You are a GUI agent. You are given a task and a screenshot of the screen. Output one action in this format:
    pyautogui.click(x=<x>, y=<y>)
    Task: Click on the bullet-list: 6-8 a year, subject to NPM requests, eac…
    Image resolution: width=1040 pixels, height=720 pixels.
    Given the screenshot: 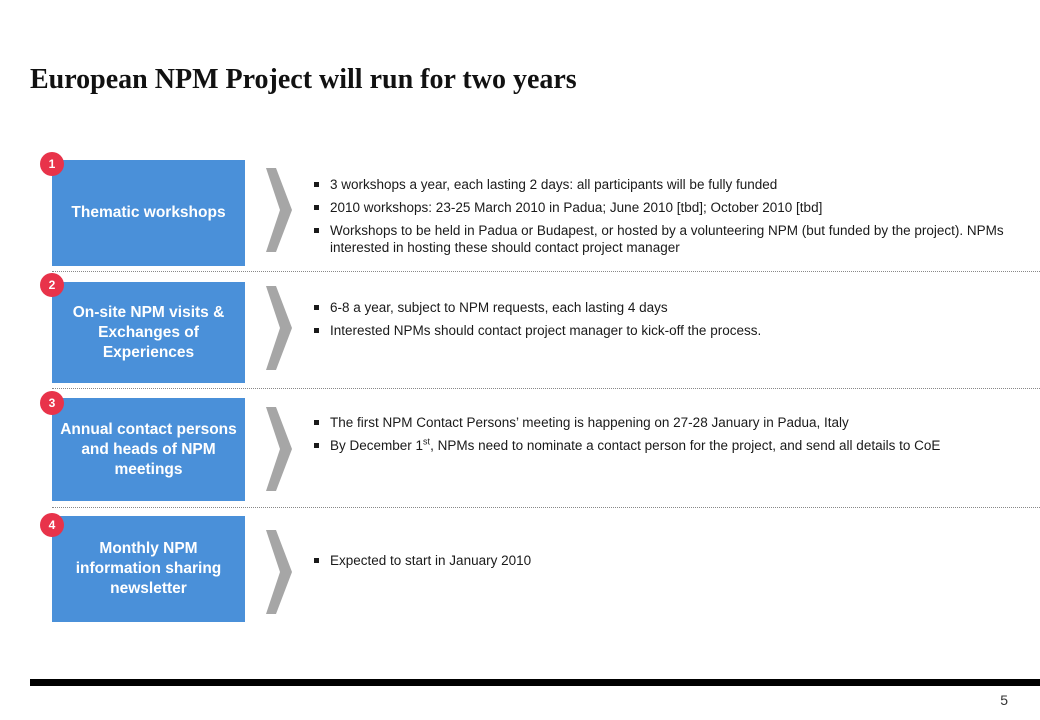 What is the action you would take?
    pyautogui.click(x=668, y=322)
    